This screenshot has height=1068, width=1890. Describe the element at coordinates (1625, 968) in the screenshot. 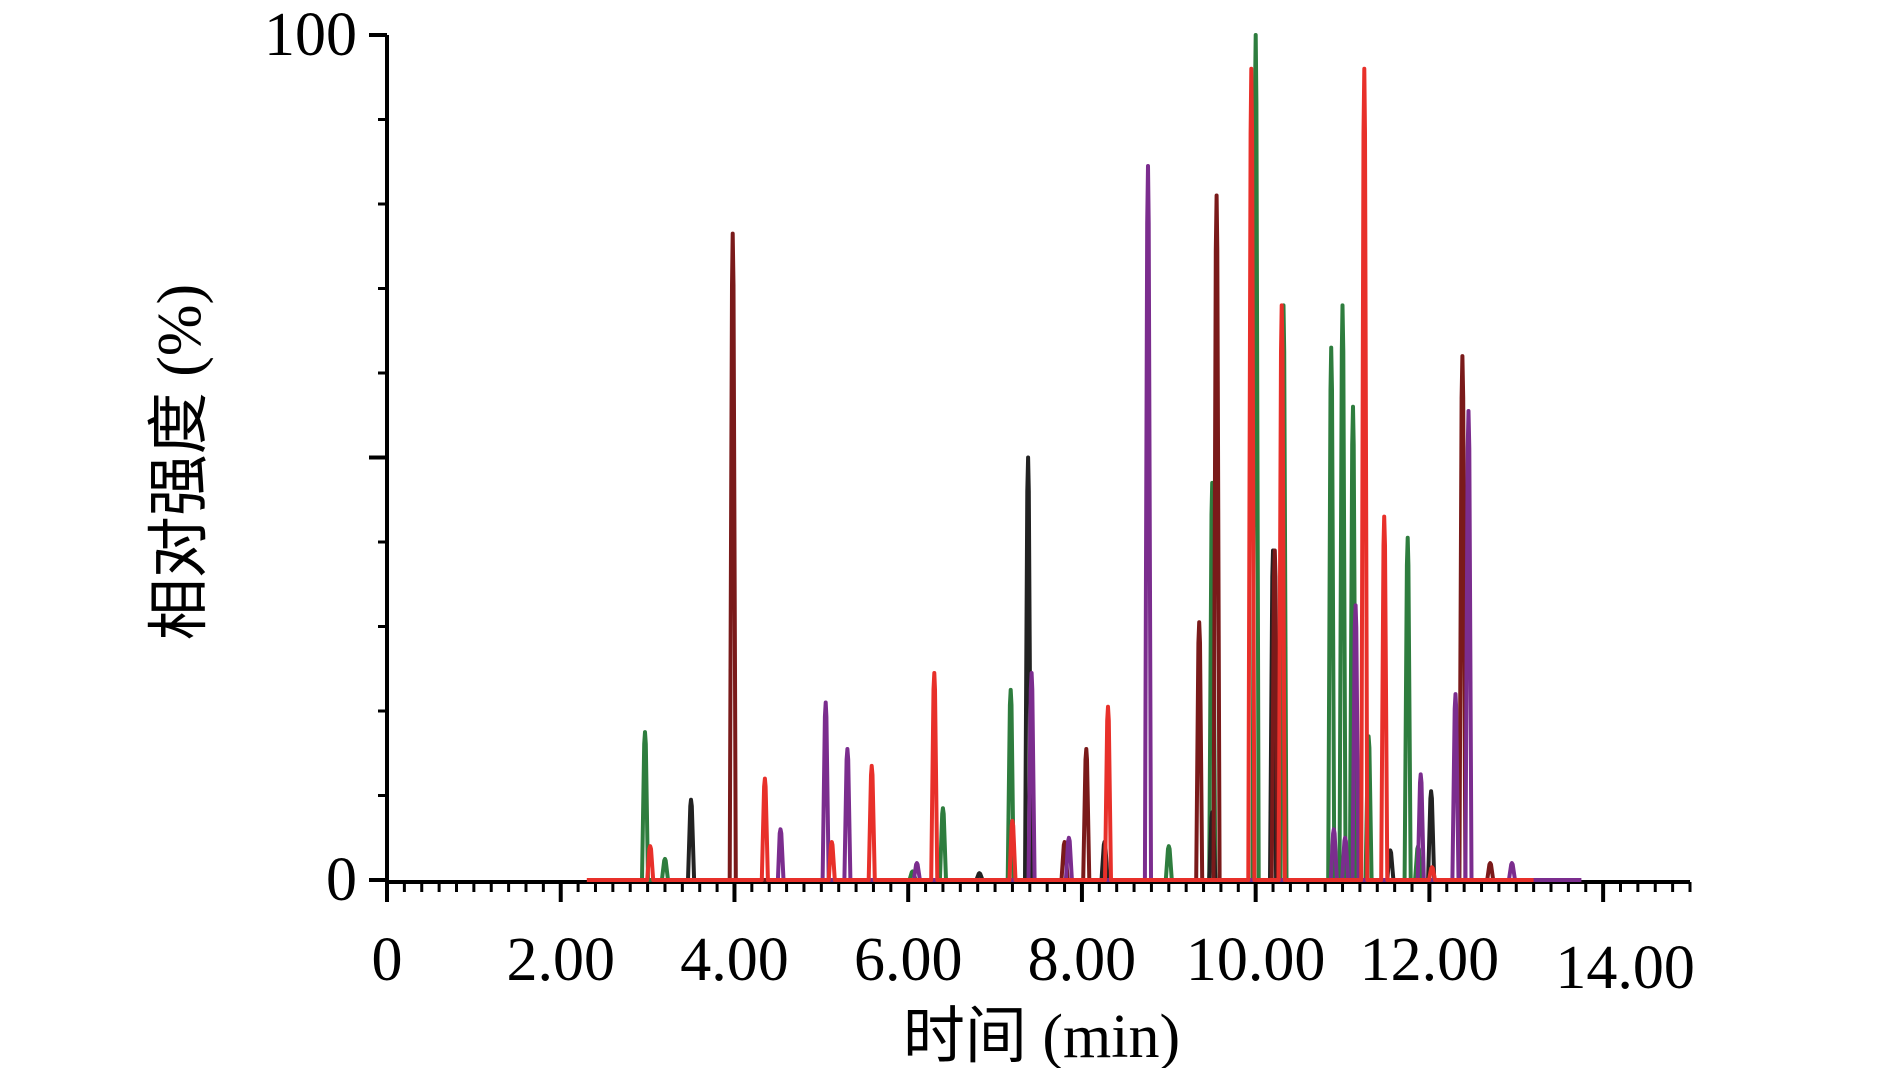

I see `x-tick-label: 14.00` at that location.